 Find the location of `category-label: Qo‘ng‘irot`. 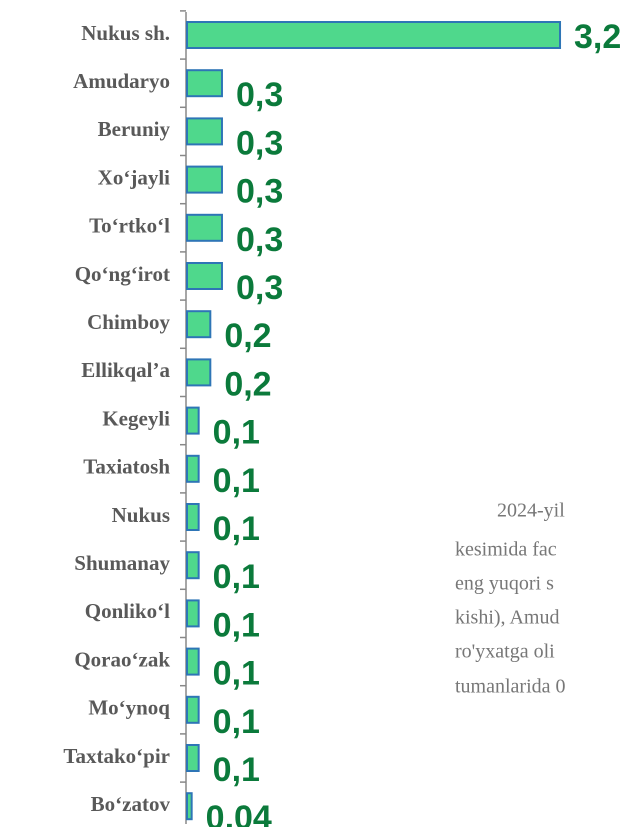

category-label: Qo‘ng‘irot is located at coordinates (122, 274).